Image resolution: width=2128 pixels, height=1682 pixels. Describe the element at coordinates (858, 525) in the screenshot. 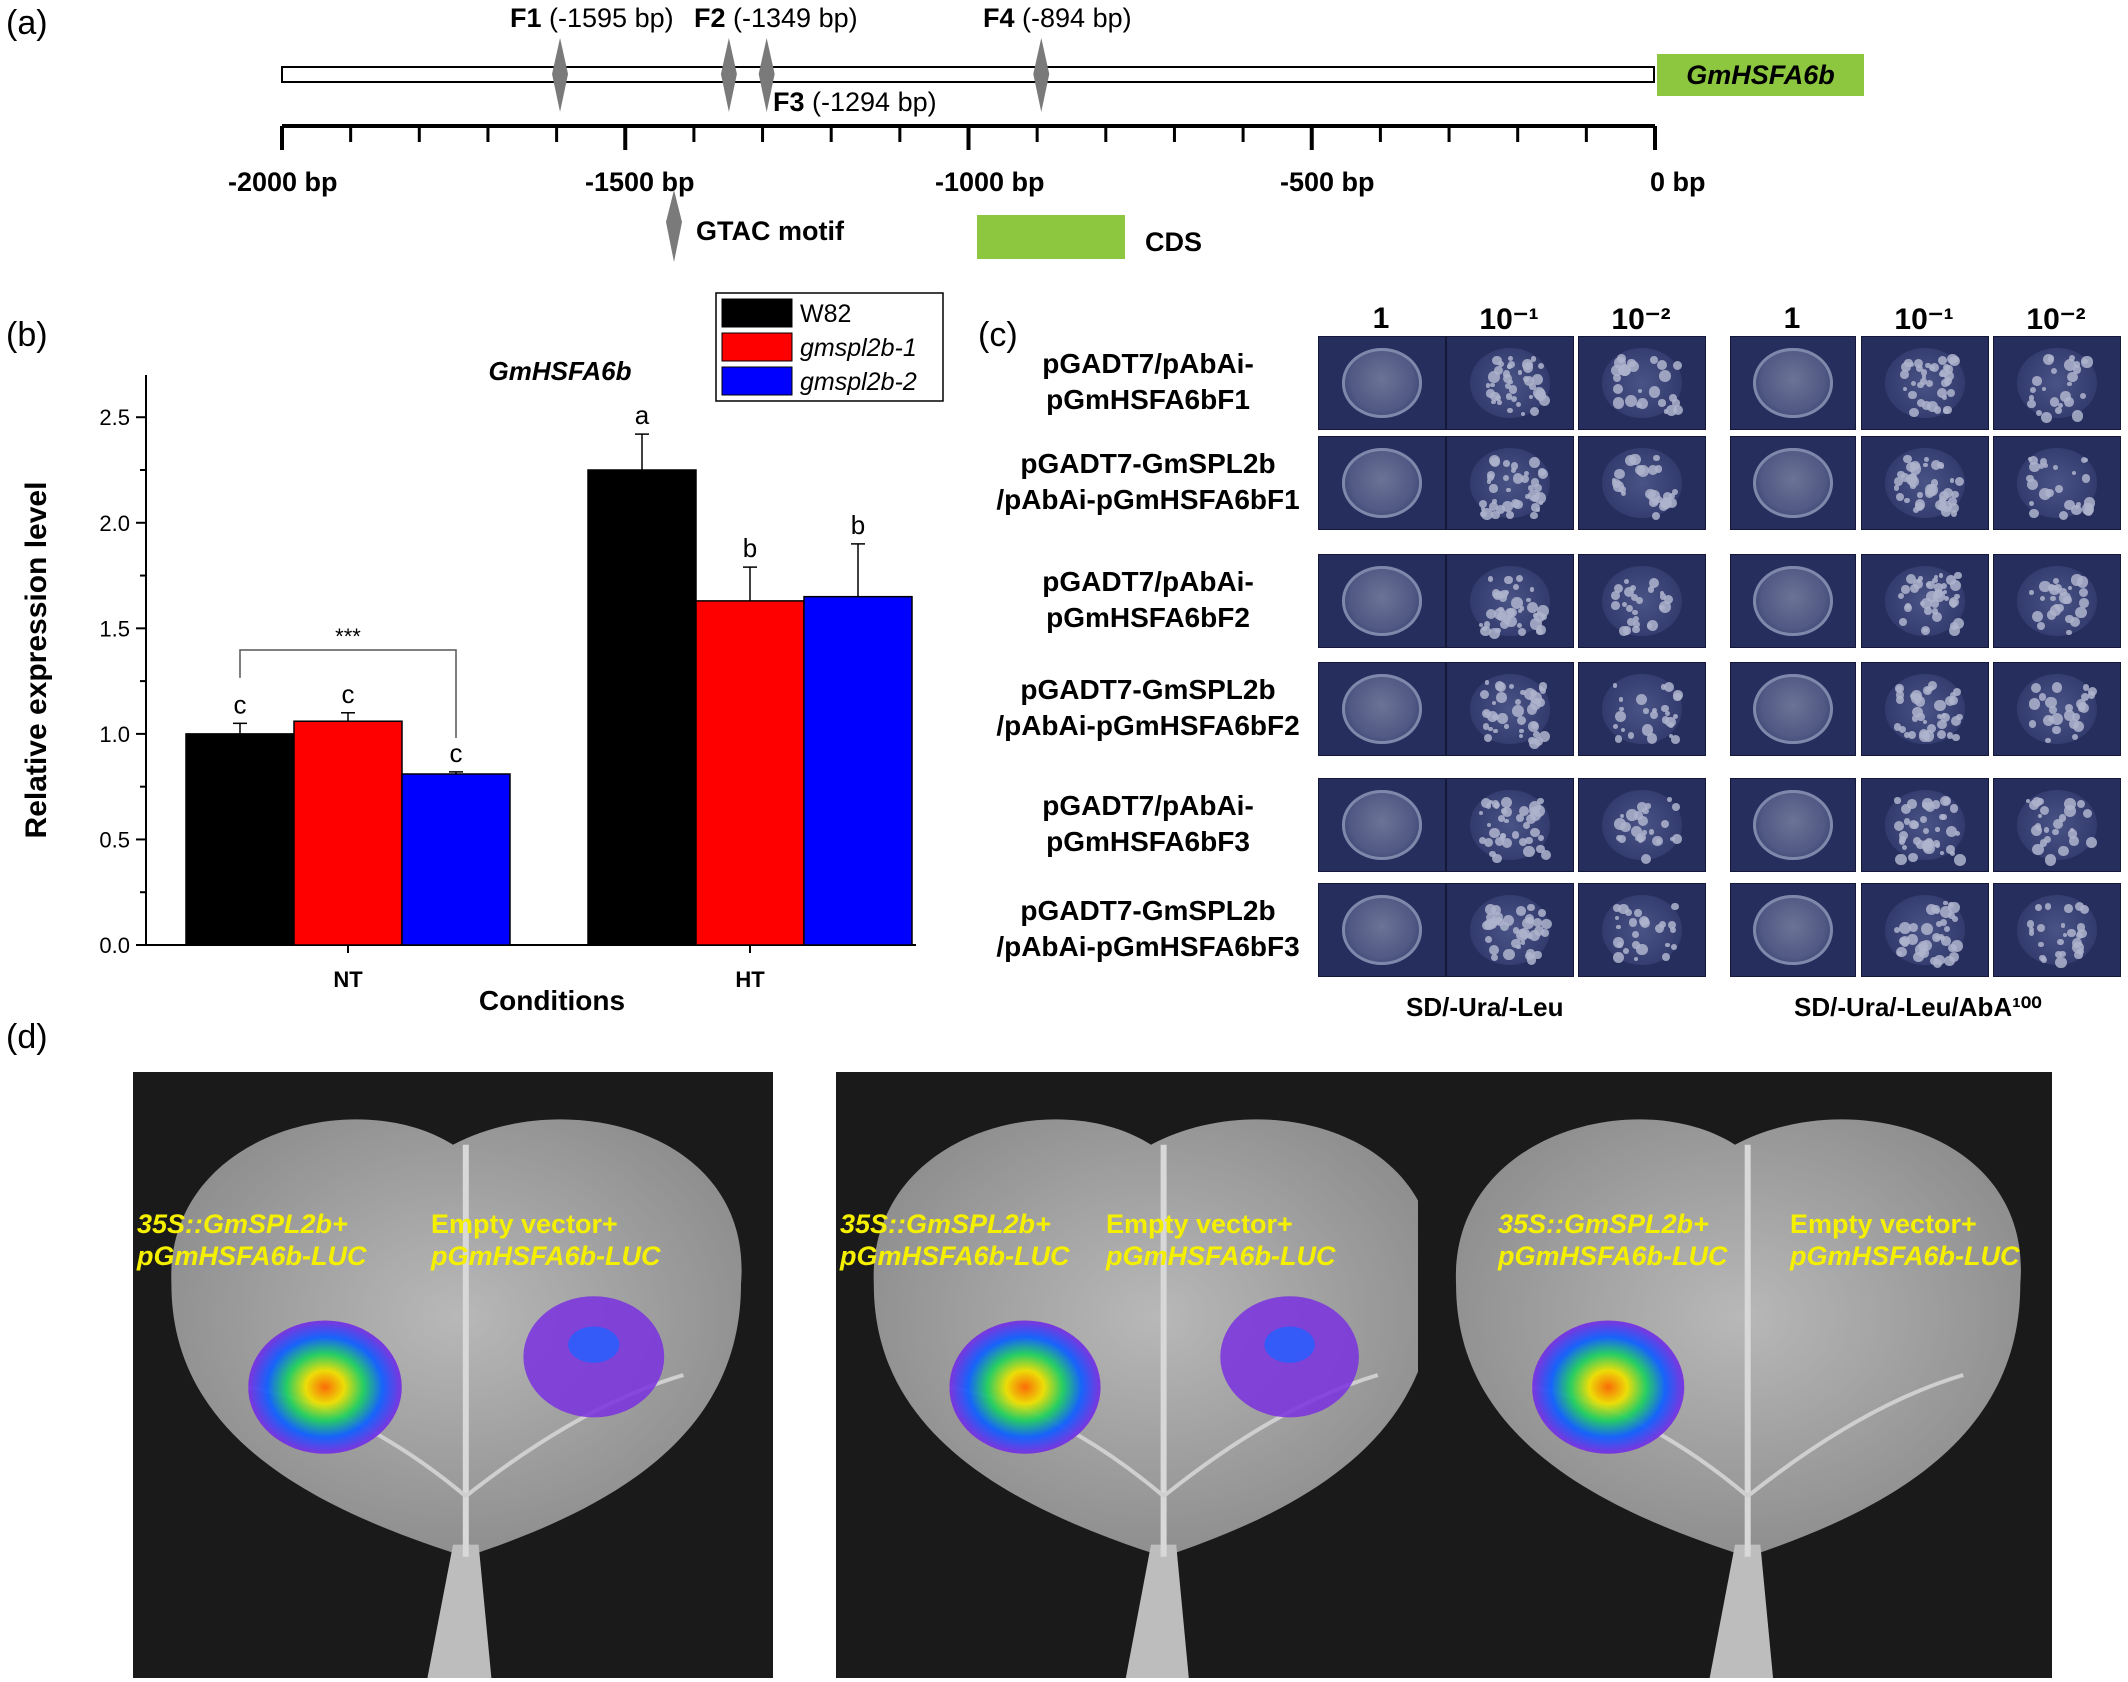

I see `significance-letter: b` at that location.